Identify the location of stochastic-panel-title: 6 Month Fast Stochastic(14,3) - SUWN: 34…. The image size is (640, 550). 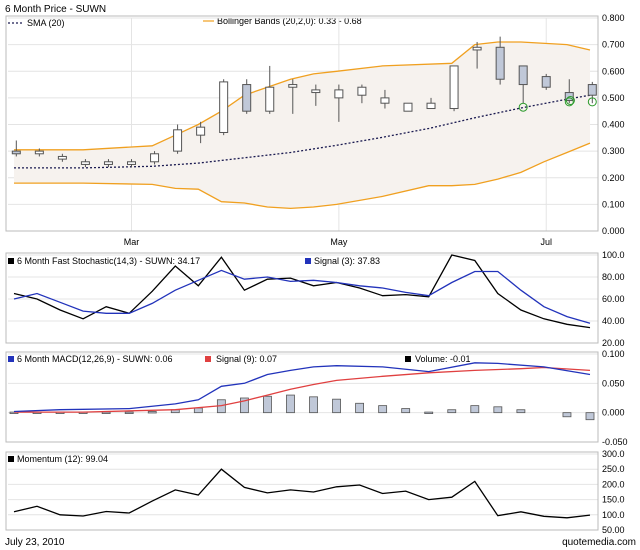
(108, 261).